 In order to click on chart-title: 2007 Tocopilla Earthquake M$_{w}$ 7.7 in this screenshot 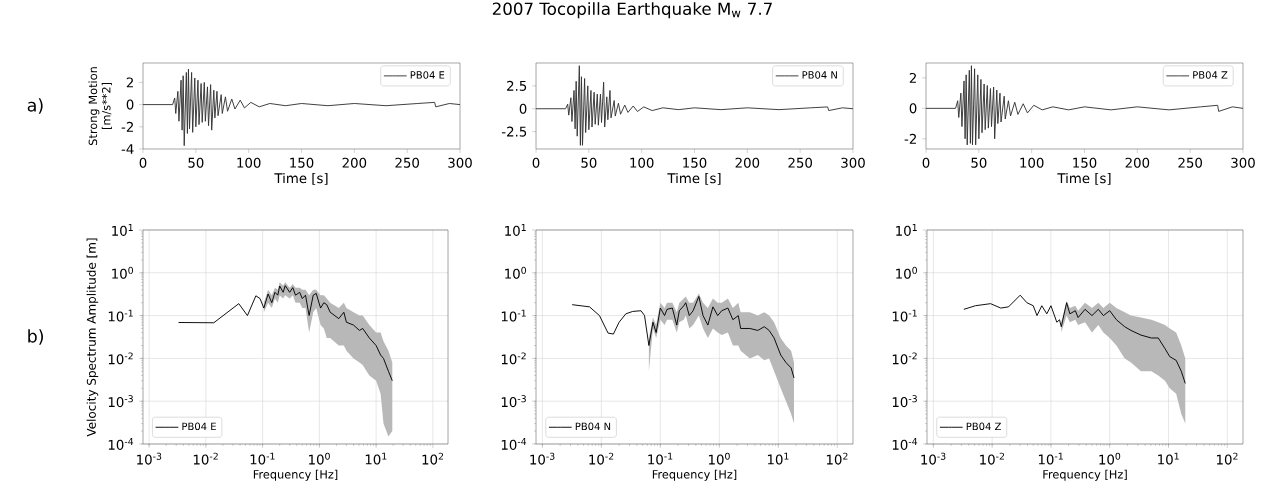, I will do `click(632, 10)`.